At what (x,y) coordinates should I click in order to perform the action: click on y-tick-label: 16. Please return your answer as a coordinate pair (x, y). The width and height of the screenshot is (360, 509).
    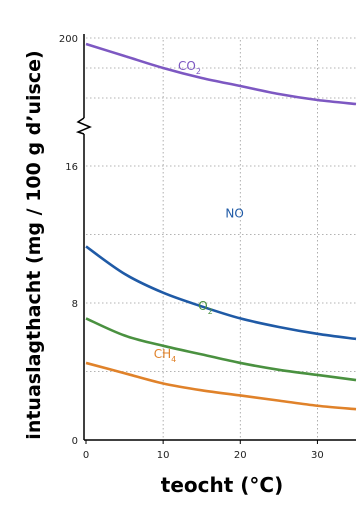
    Looking at the image, I should click on (71, 167).